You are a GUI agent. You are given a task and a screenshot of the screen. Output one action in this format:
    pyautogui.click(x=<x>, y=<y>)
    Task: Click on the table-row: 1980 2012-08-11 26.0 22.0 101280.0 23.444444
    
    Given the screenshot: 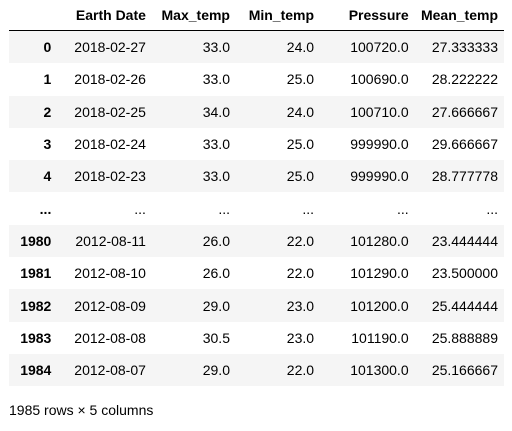 What is the action you would take?
    pyautogui.click(x=256, y=241)
    